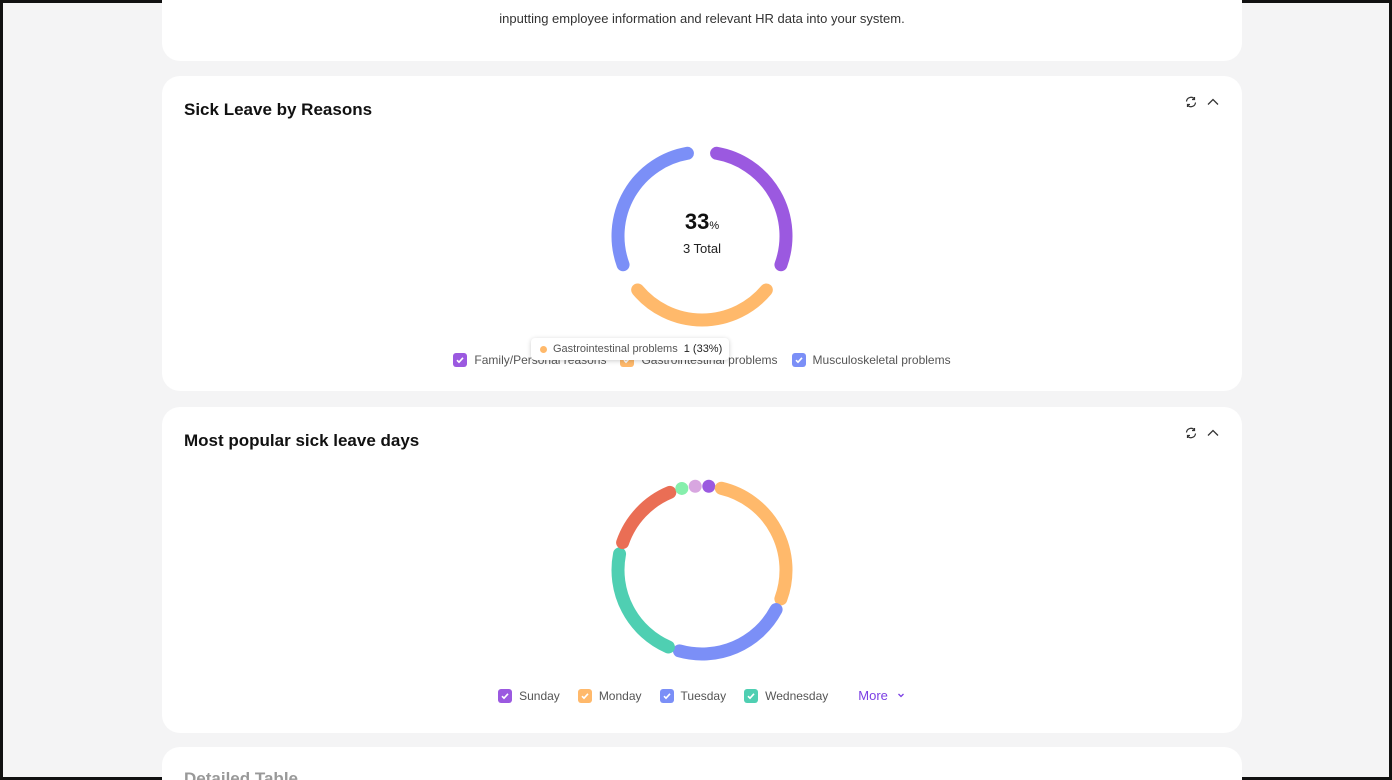 Image resolution: width=1392 pixels, height=780 pixels. Describe the element at coordinates (873, 695) in the screenshot. I see `more-label: More` at that location.